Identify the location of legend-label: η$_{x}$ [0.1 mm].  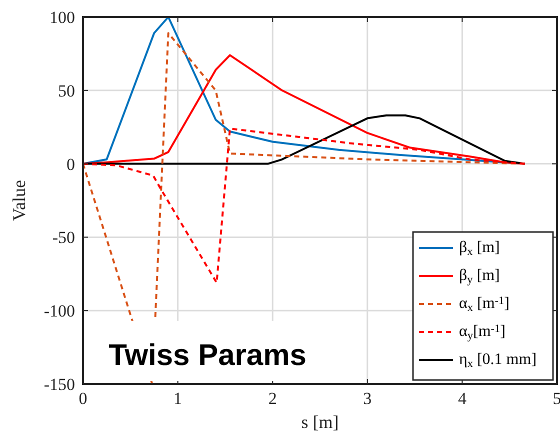
(498, 360).